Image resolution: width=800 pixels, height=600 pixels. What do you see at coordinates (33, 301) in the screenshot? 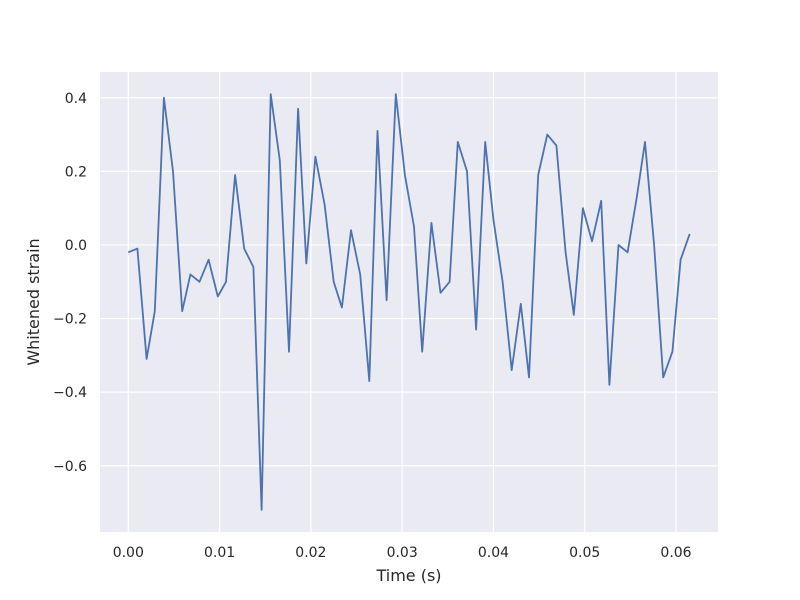
I see `y-axis-label: Whitened strain` at bounding box center [33, 301].